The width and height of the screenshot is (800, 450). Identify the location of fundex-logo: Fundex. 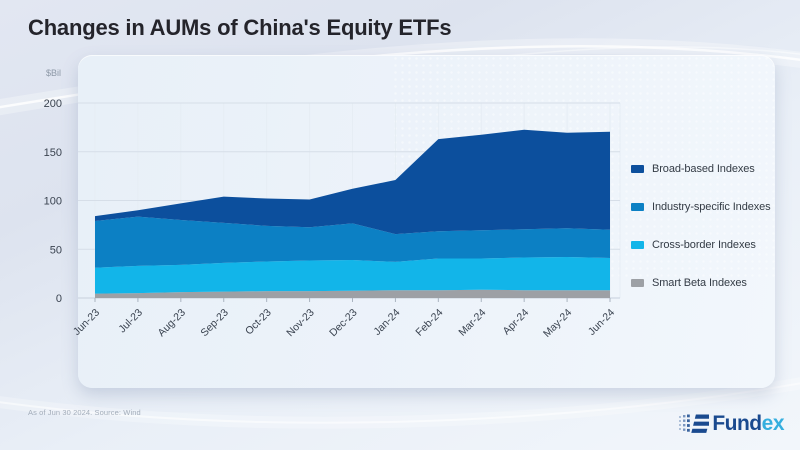
(732, 424).